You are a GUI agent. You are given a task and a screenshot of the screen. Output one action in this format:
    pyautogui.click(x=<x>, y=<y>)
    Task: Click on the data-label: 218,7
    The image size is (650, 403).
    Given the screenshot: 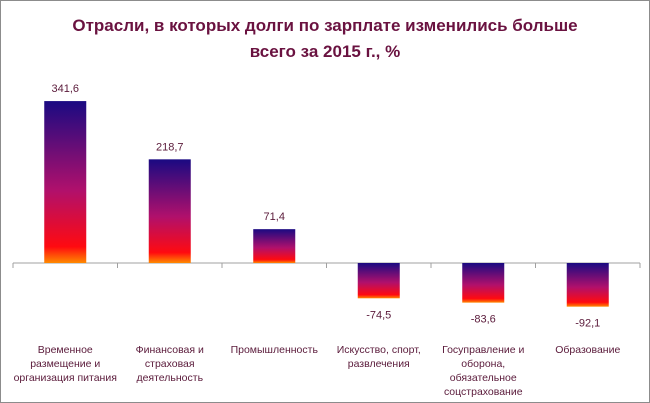 What is the action you would take?
    pyautogui.click(x=170, y=147)
    